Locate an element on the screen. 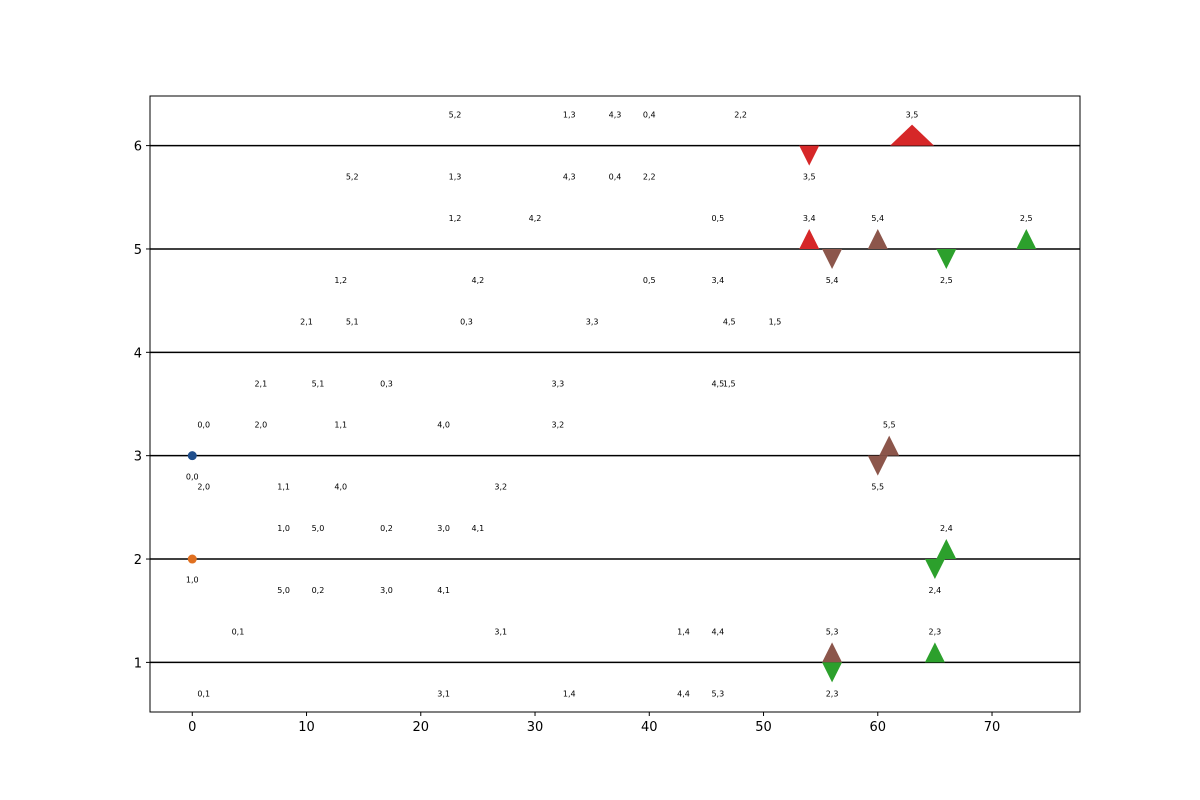  x-tick-label: 30 is located at coordinates (535, 727).